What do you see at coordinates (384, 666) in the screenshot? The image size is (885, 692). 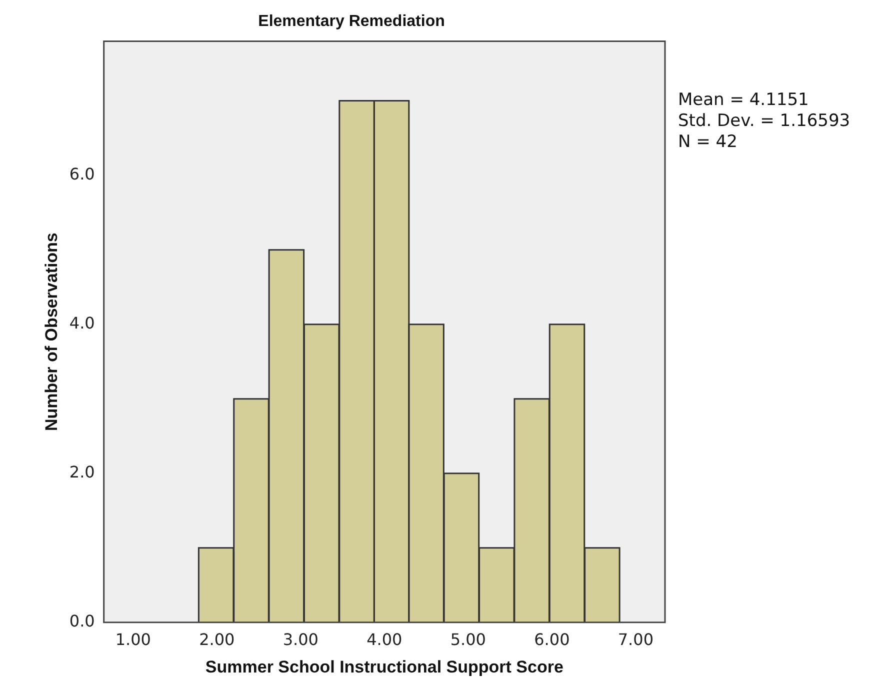 I see `x-axis-title: Summer School Instructional Support Score` at bounding box center [384, 666].